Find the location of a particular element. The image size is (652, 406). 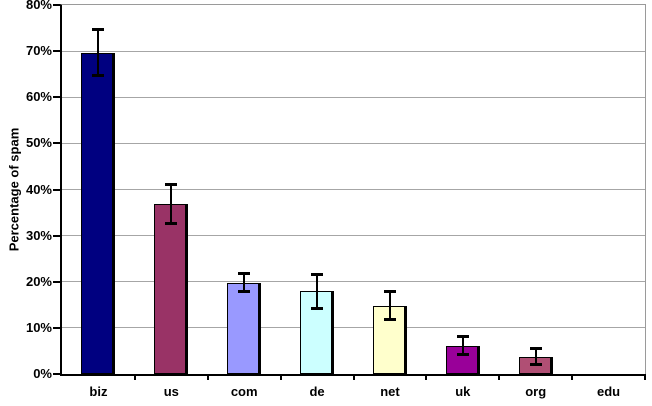

error-bar-cap-top-com is located at coordinates (244, 273).